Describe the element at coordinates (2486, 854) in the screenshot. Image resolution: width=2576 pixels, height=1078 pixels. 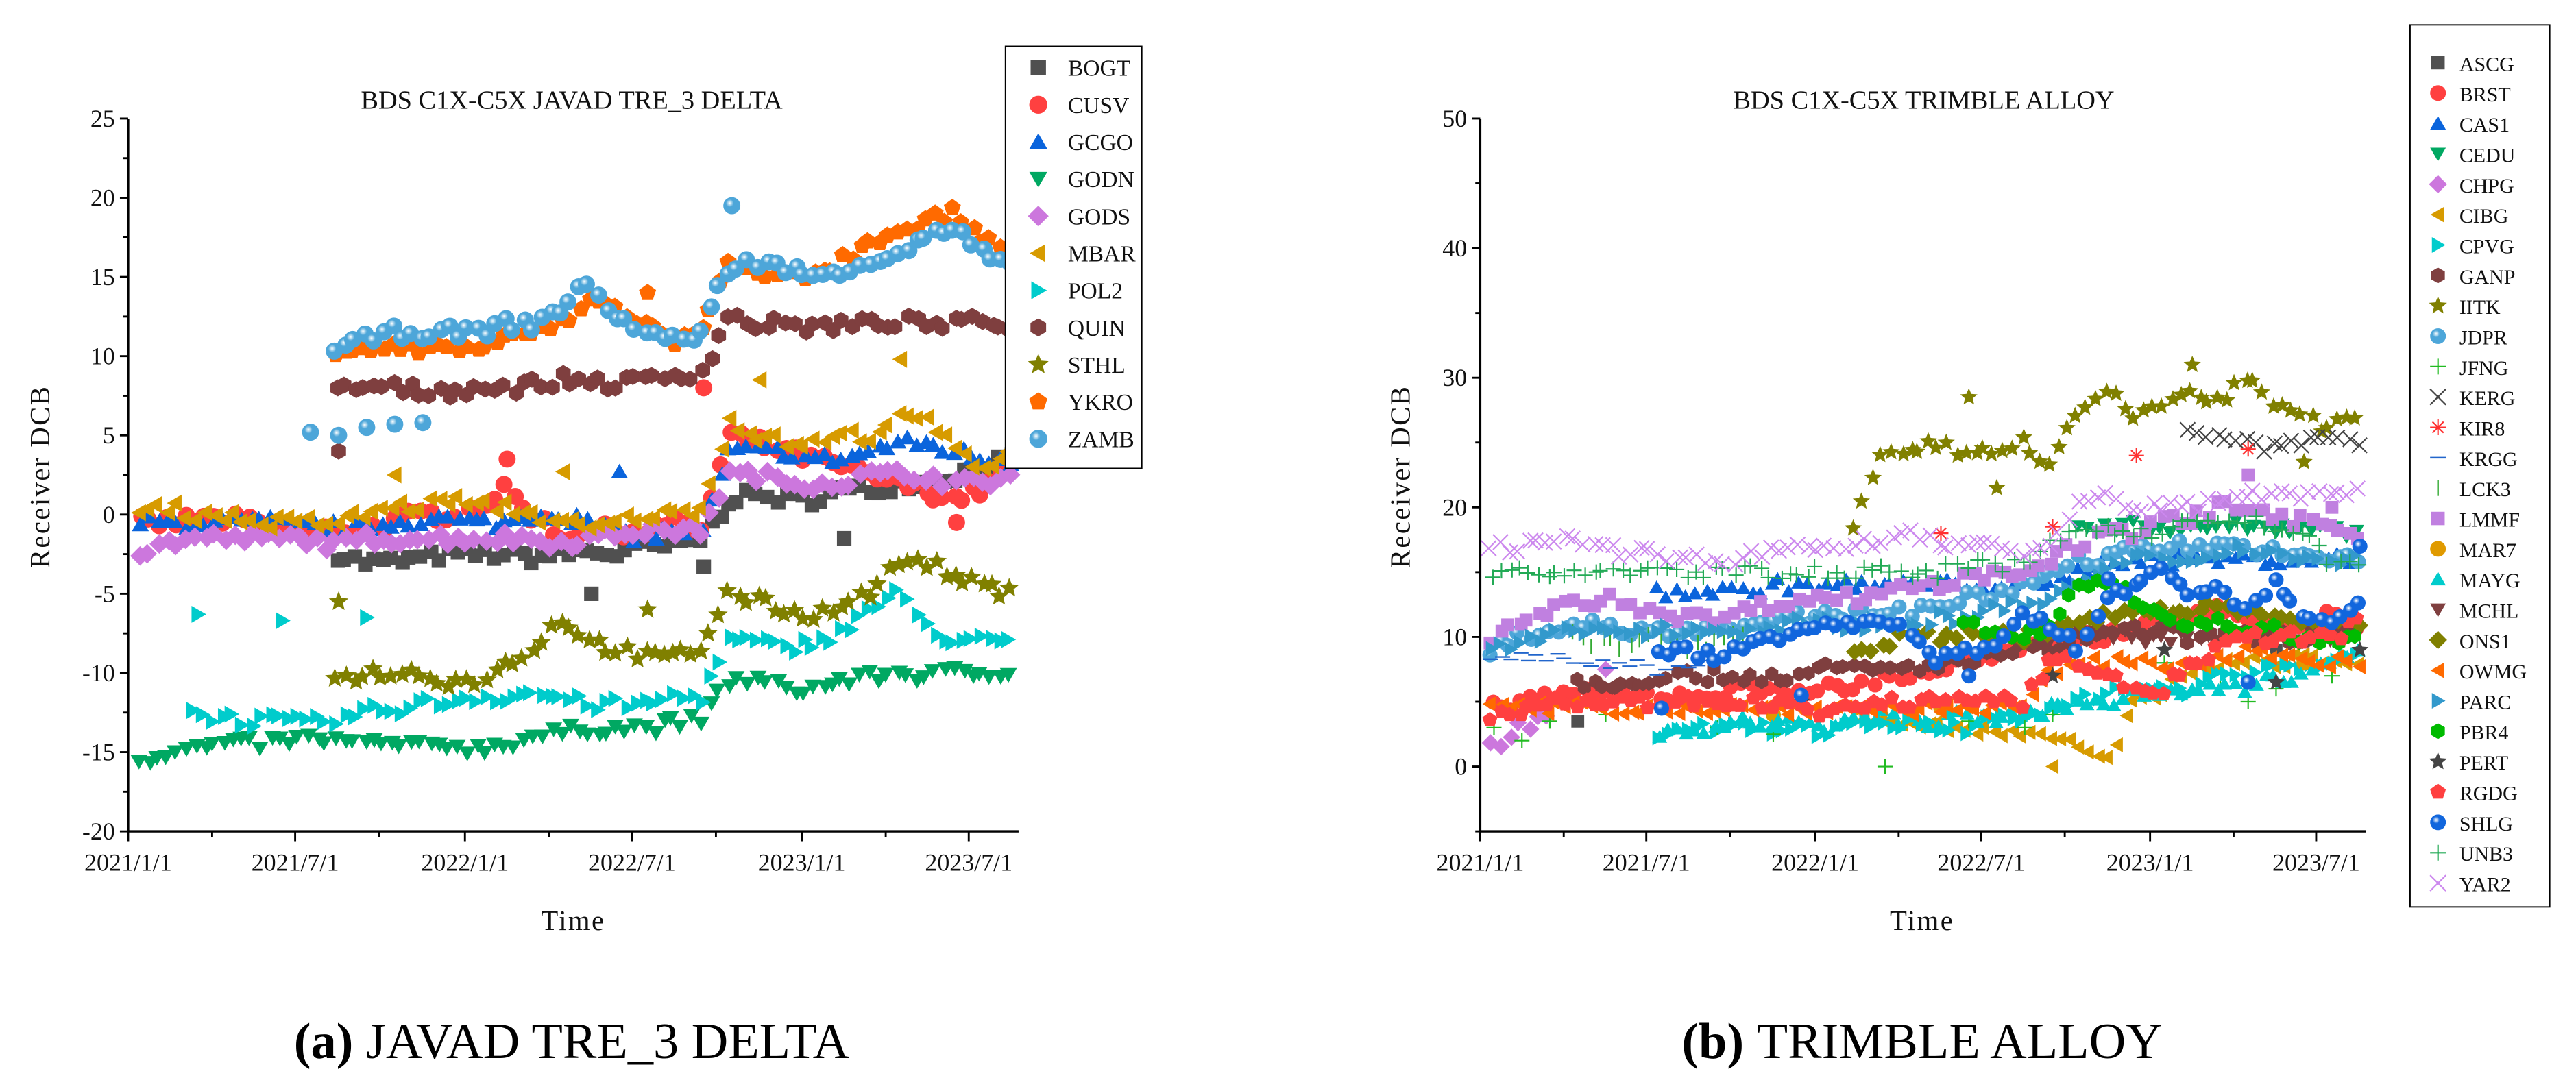
I see `legend-label: UNB3` at that location.